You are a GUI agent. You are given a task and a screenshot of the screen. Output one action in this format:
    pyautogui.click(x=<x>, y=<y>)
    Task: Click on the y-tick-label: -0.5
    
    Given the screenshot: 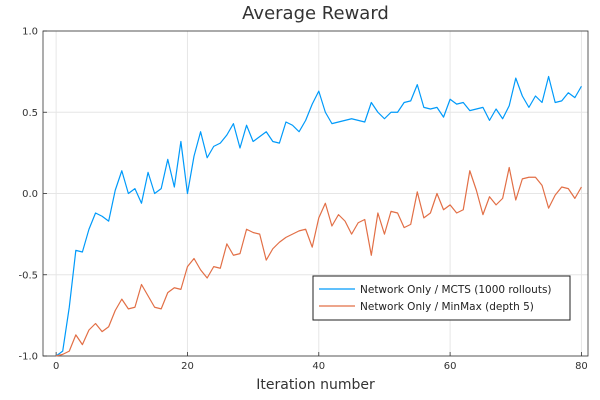 What is the action you would take?
    pyautogui.click(x=28, y=275)
    